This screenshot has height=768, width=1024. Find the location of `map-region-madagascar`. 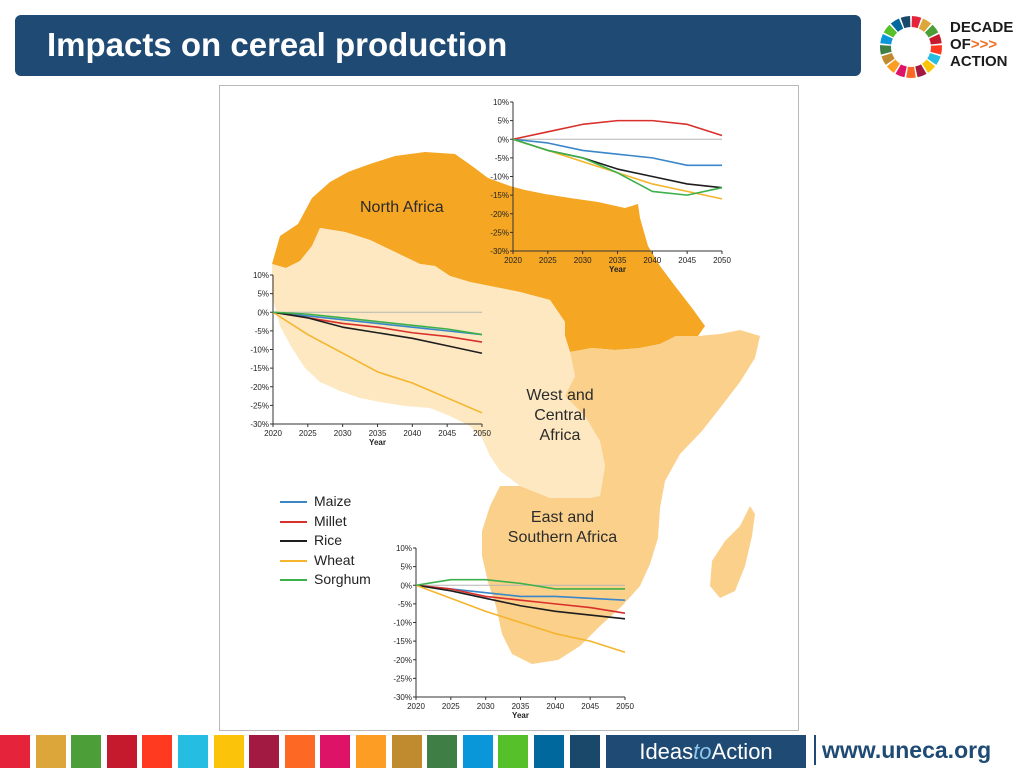

map-region-madagascar is located at coordinates (732, 552).